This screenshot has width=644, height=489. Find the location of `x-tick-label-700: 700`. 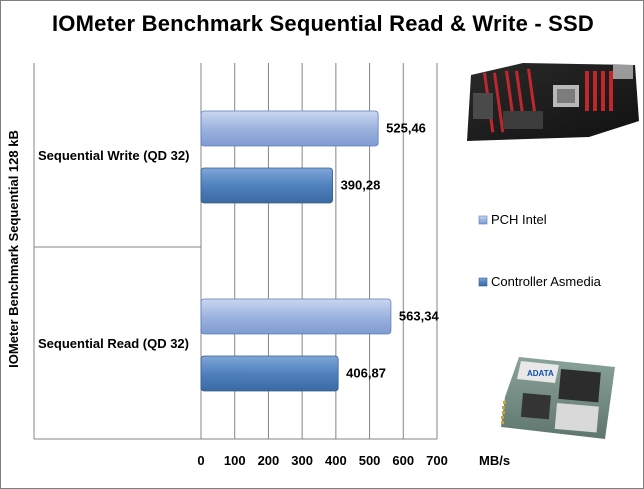

x-tick-label-700: 700 is located at coordinates (437, 460).